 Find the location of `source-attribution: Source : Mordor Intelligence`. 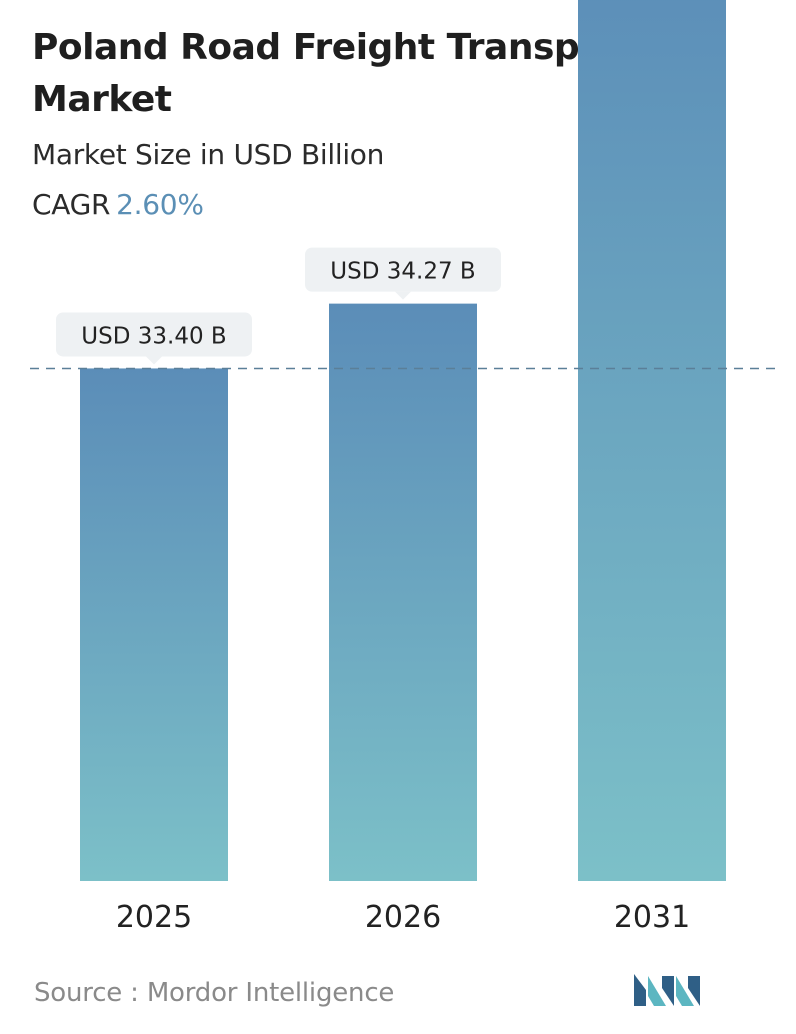

source-attribution: Source : Mordor Intelligence is located at coordinates (214, 993).